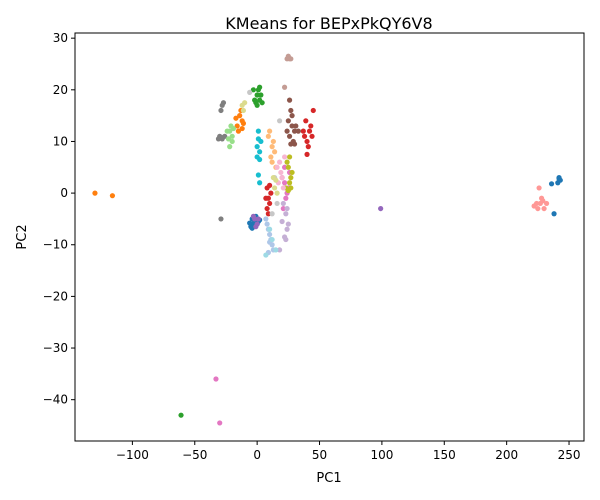 Image resolution: width=600 pixels, height=500 pixels. I want to click on x-tick-label: 150, so click(444, 455).